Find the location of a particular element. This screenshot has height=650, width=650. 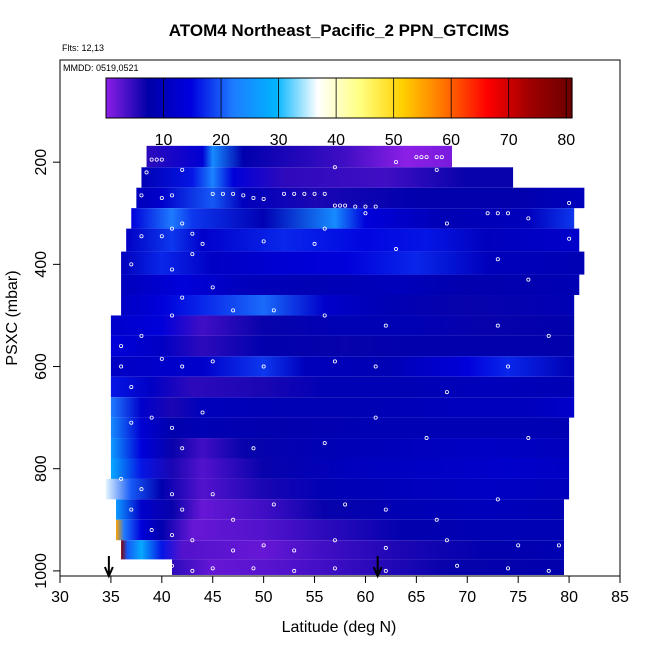

colorbar-tick-label: 70 is located at coordinates (509, 140).